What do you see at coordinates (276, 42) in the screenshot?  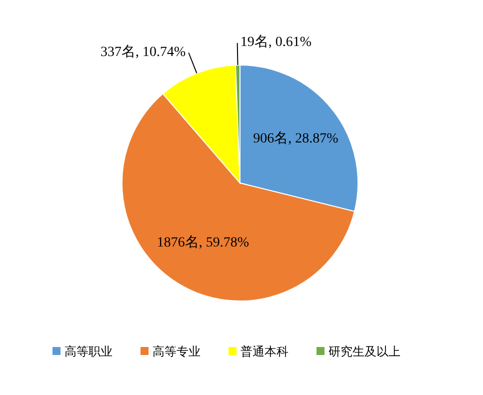 I see `data-label: 19名, 0.61%` at bounding box center [276, 42].